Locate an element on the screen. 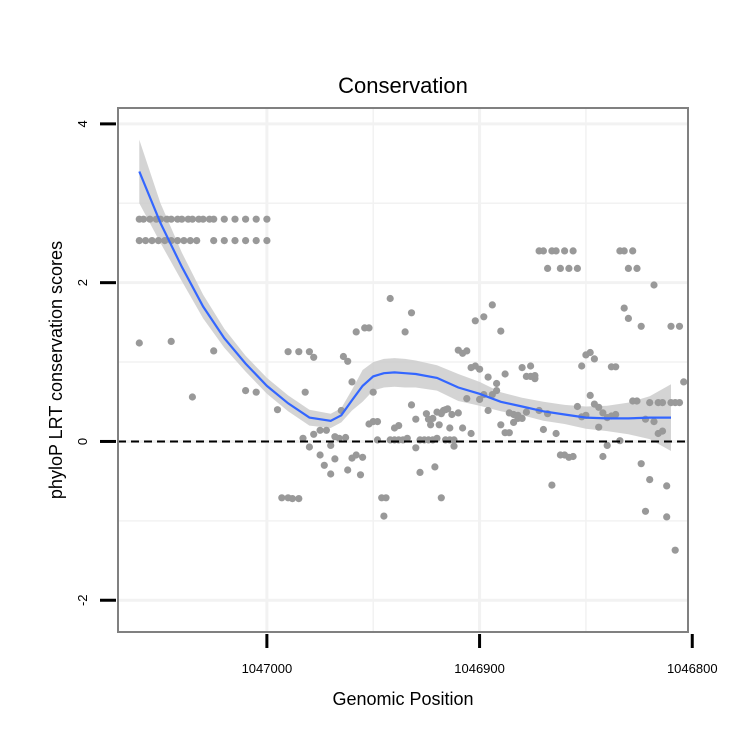 Image resolution: width=750 pixels, height=750 pixels. y-axis-title: phyloP LRT conservation scores is located at coordinates (56, 370).